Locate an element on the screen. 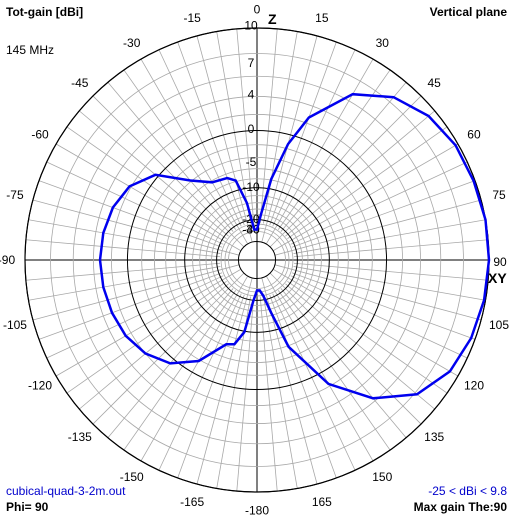 The width and height of the screenshot is (513, 517). angle-tick-label: -120 is located at coordinates (40, 385).